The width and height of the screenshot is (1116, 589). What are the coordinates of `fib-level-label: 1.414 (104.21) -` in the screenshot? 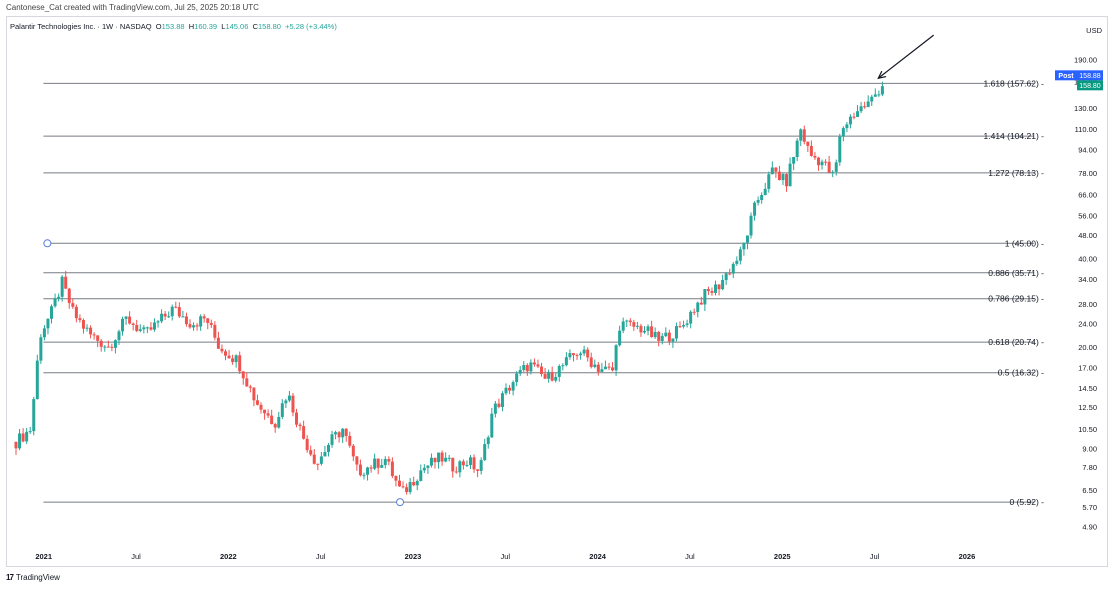 It's located at (1014, 136).